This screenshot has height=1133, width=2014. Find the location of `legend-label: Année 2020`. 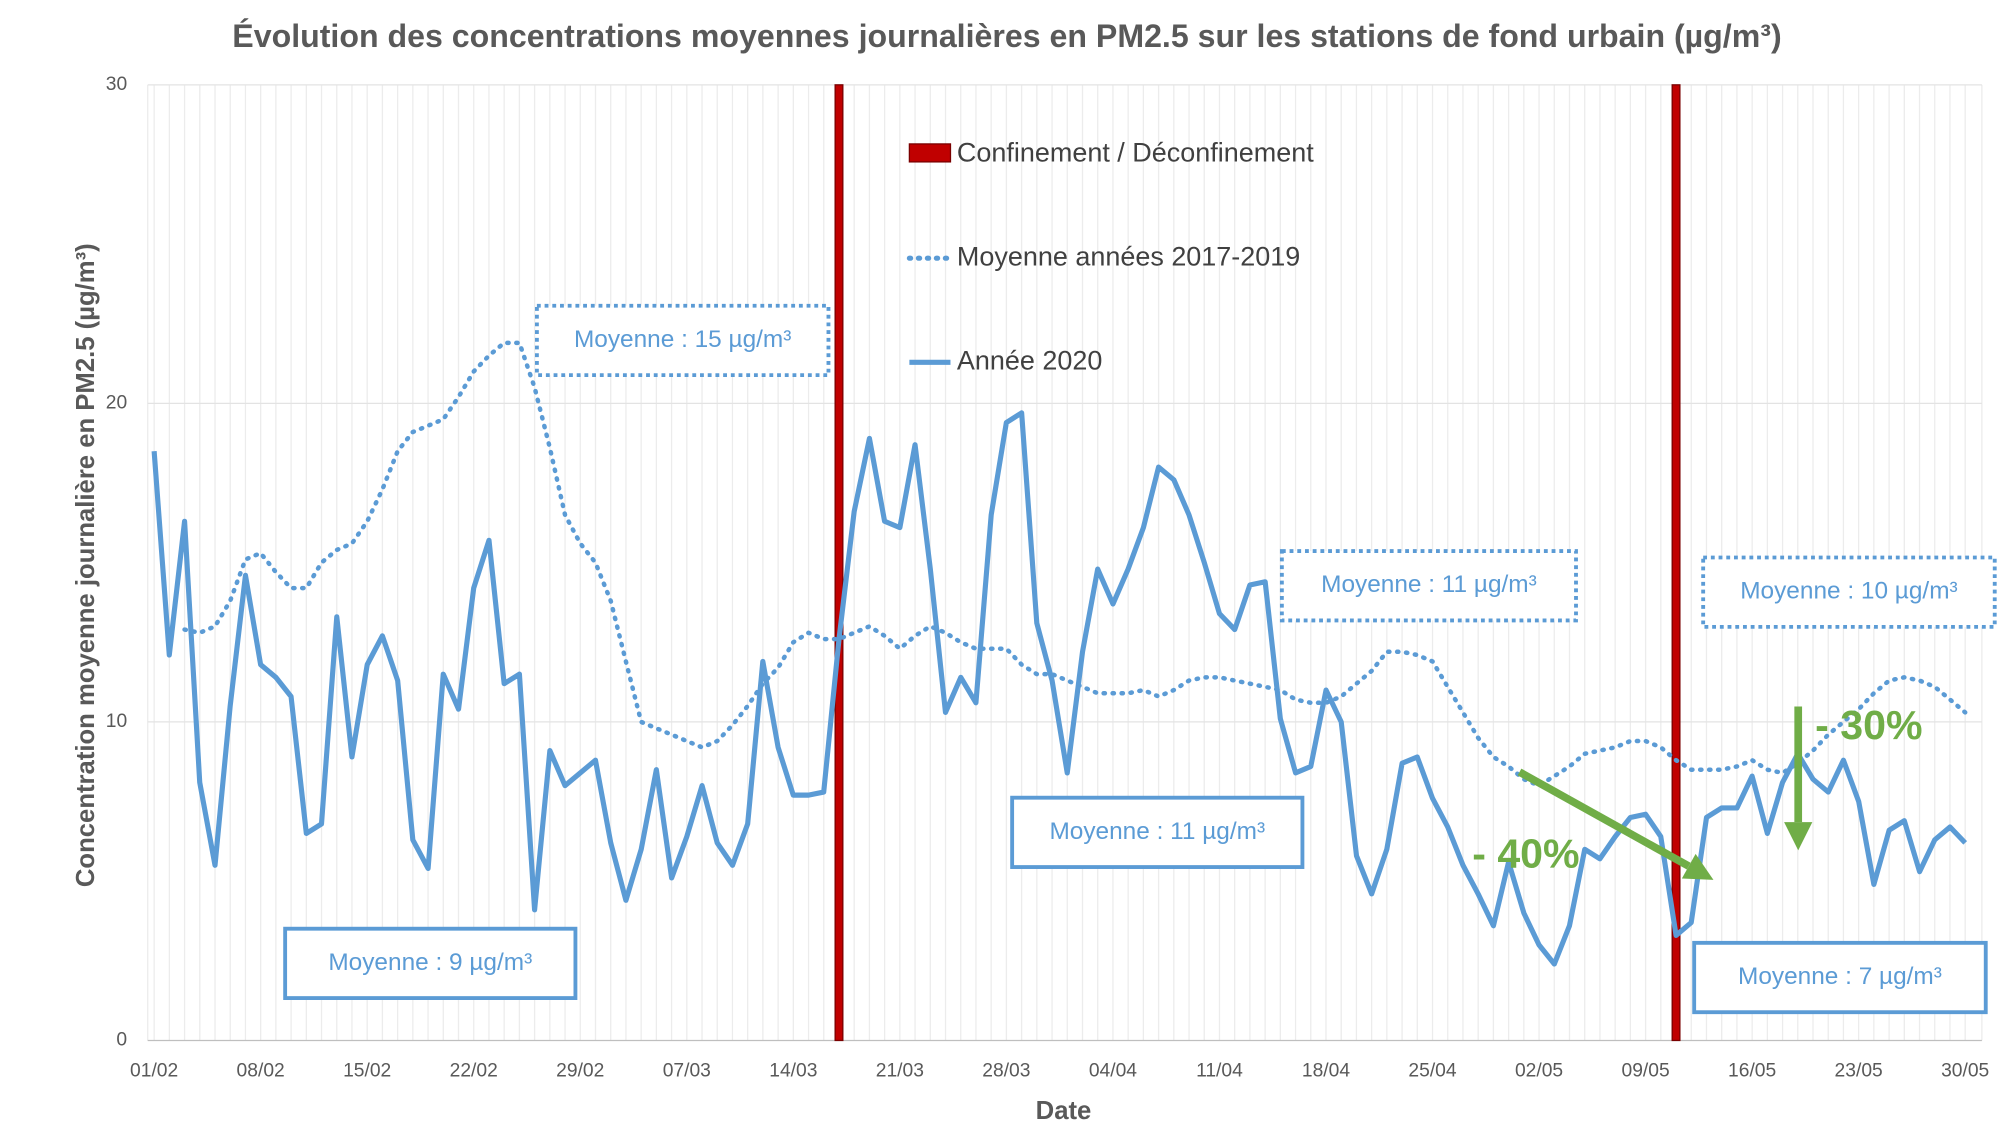

legend-label: Année 2020 is located at coordinates (1029, 360).